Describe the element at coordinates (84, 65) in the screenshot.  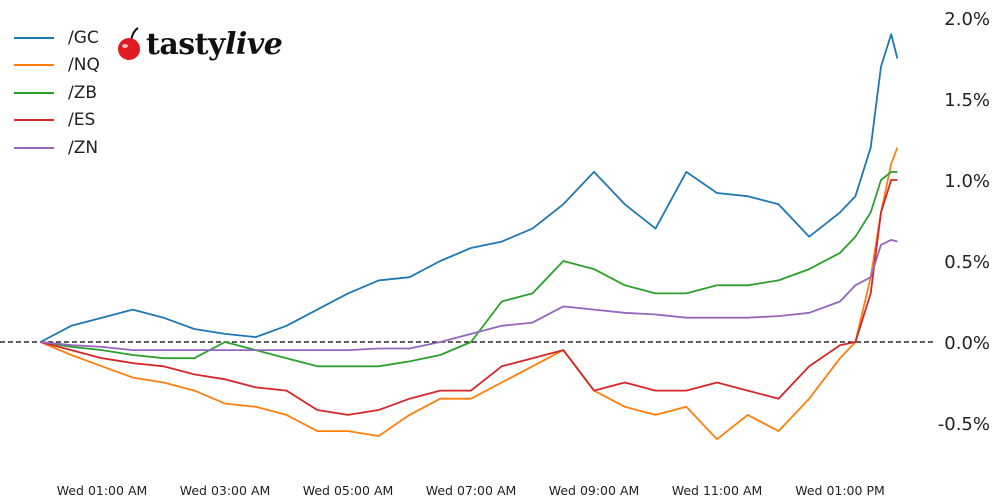
I see `legend-label: /NQ` at that location.